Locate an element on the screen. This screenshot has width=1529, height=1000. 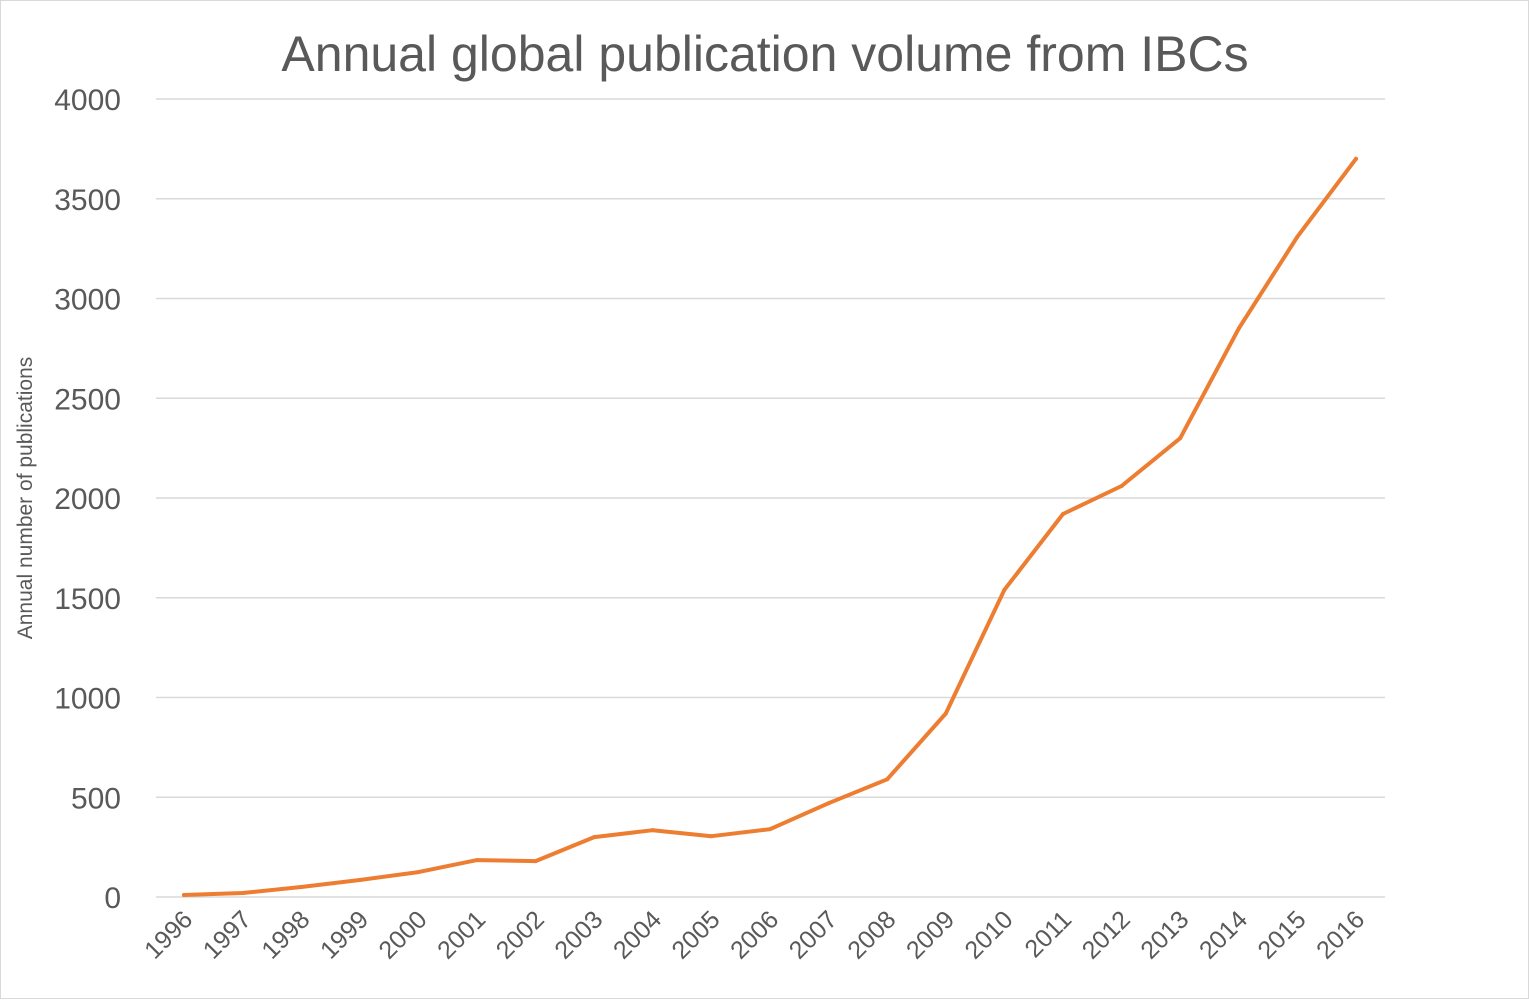
x-tick-label: 2001 is located at coordinates (461, 934).